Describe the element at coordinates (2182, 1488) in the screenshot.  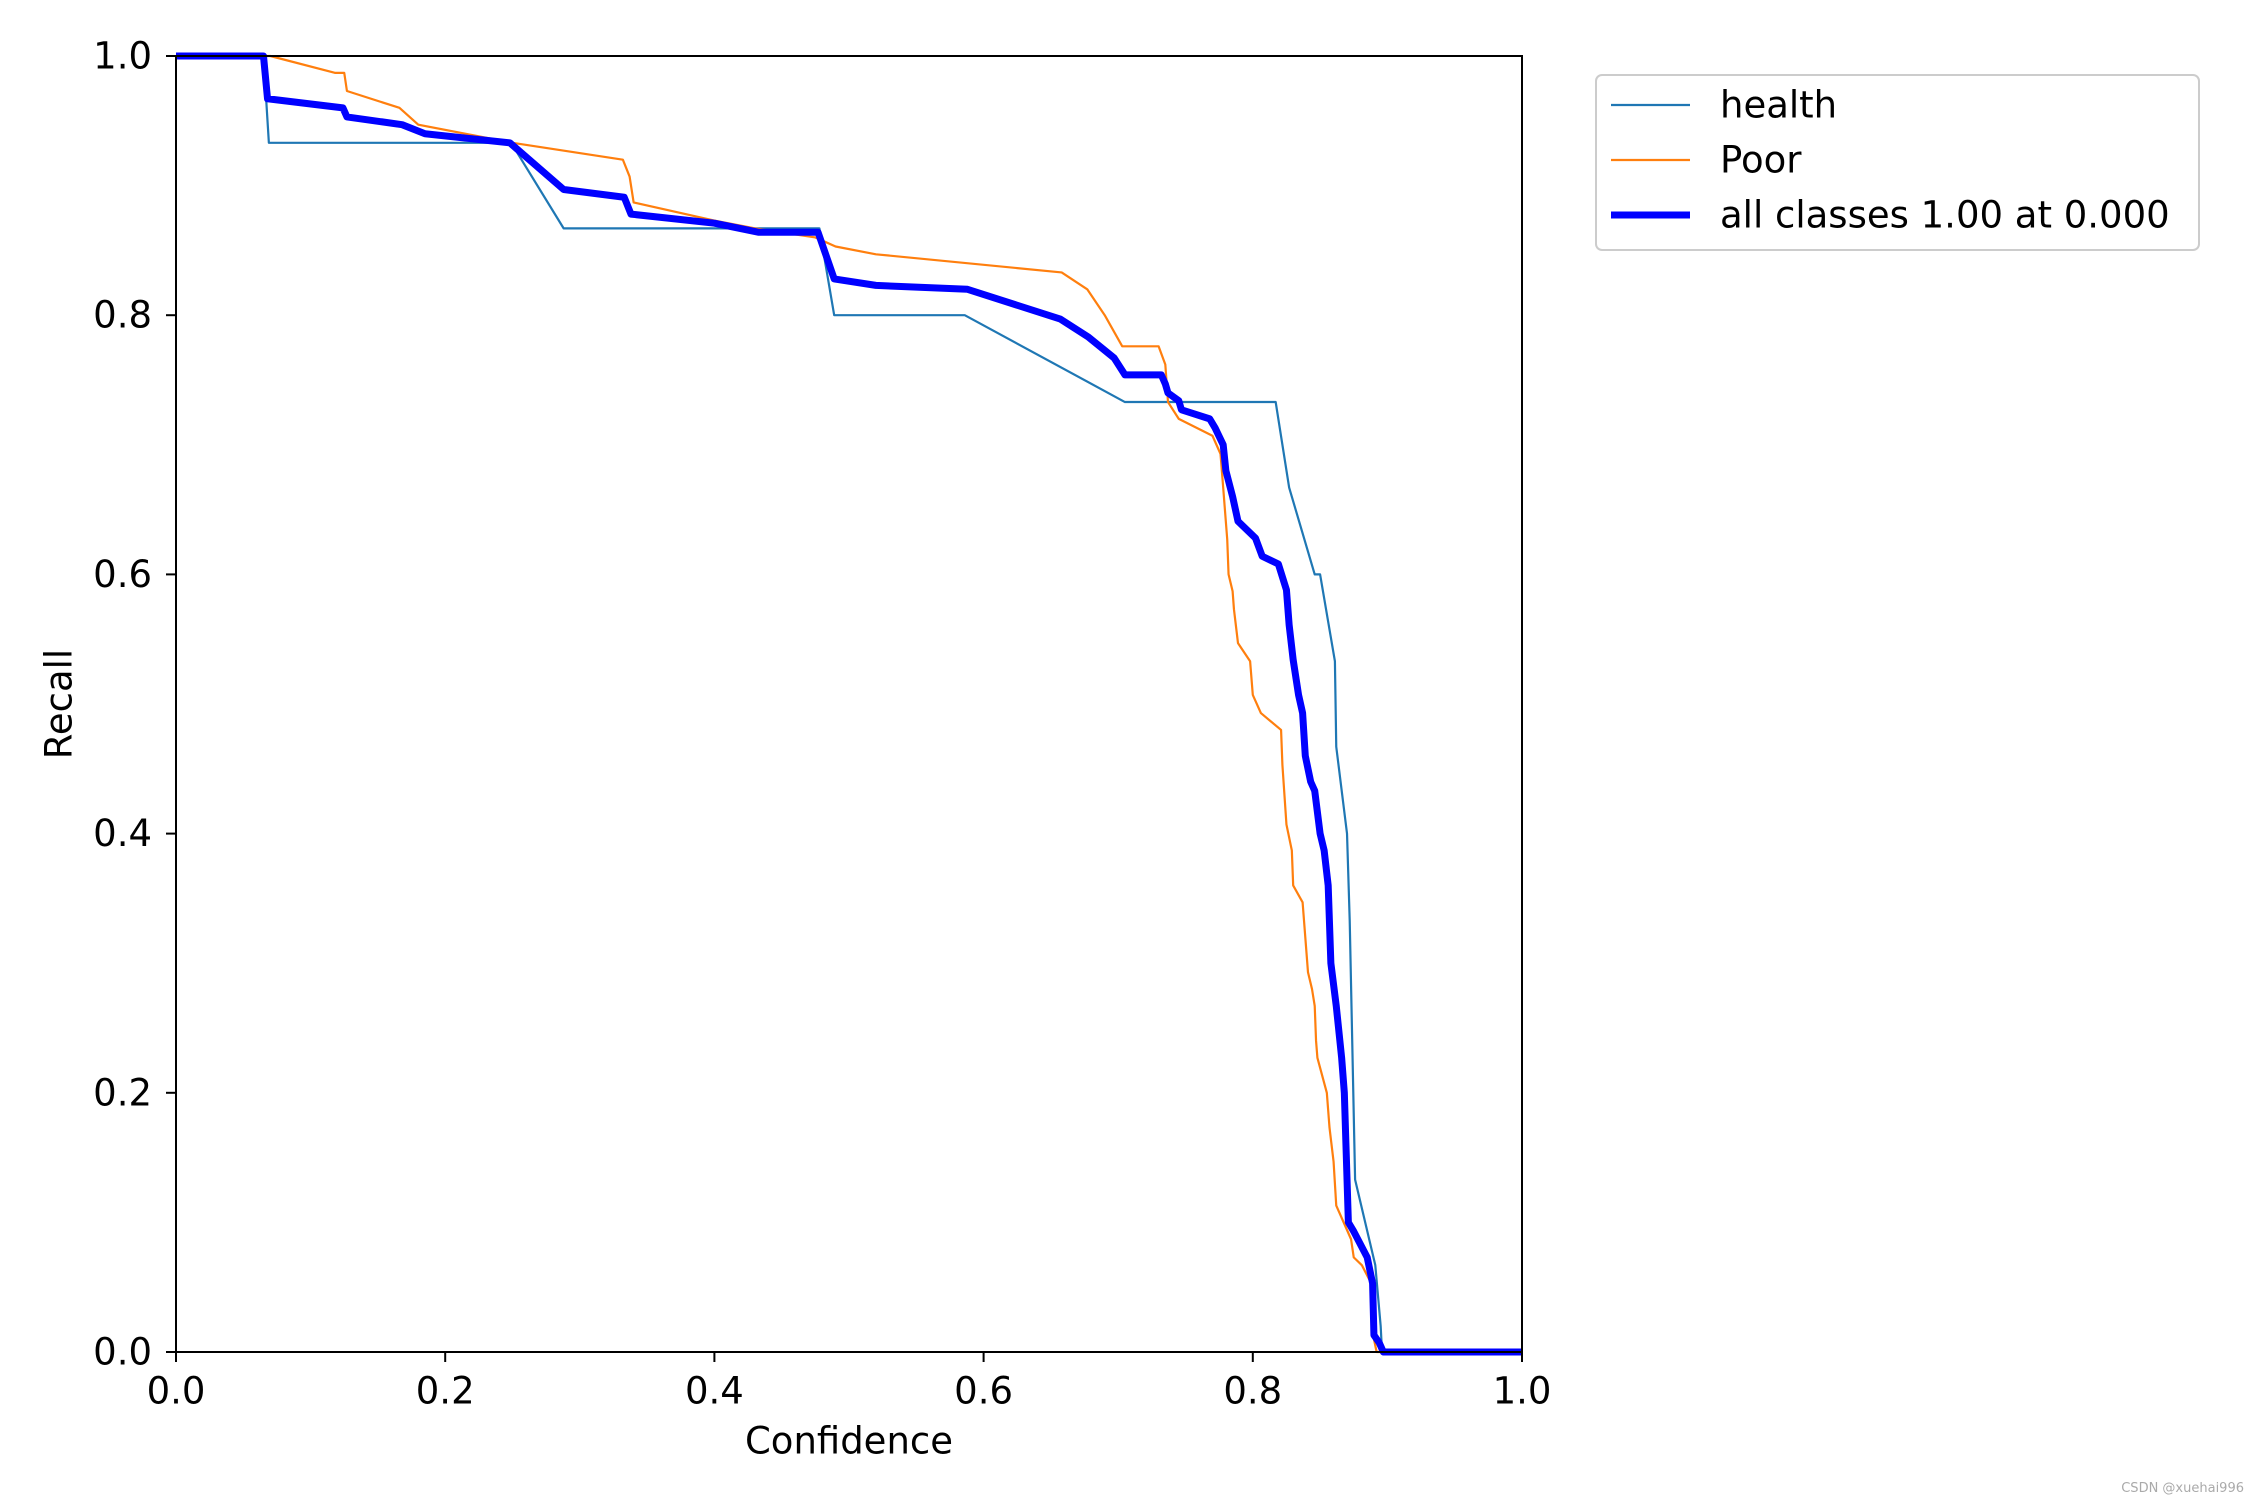
I see `watermark-text: CSDN @xuehai996` at that location.